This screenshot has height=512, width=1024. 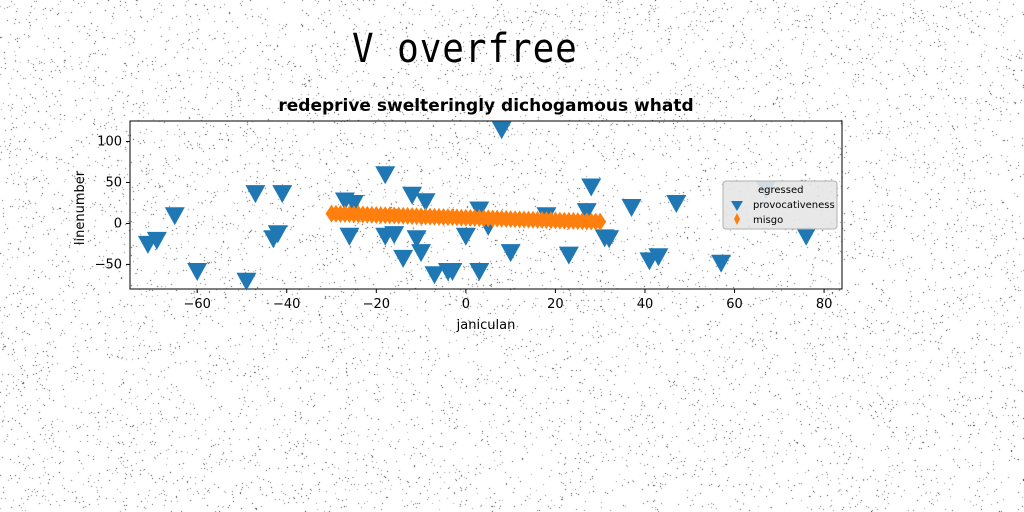 I want to click on x-tick-label: 0, so click(x=466, y=304).